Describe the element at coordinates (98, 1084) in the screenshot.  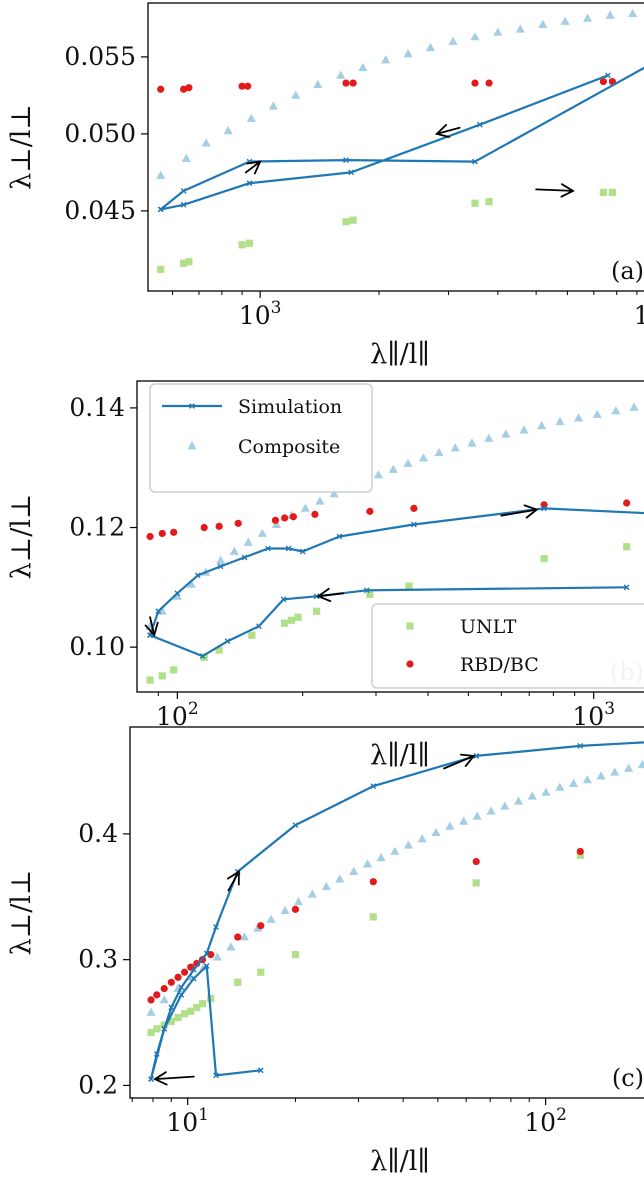
I see `y-tick-label: 0.2` at that location.